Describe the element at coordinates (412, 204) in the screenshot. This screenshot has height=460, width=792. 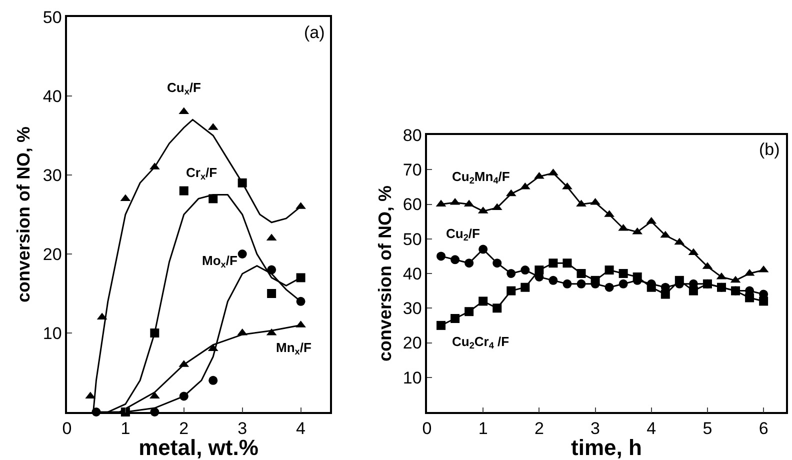
I see `y-tick-label: 60` at that location.